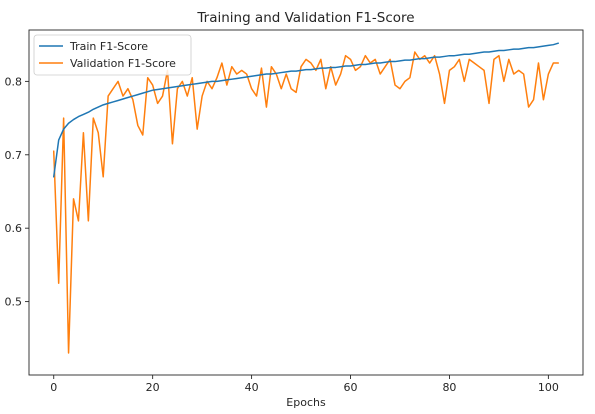  I want to click on chart-title: Training and Validation F1-Score, so click(305, 18).